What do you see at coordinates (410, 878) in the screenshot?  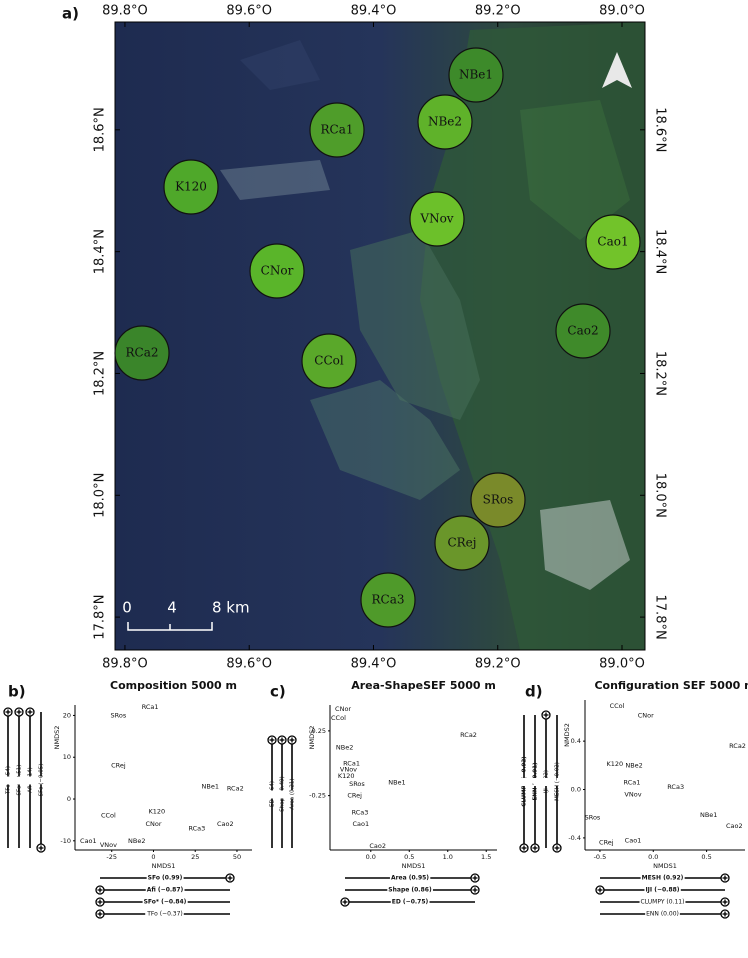 I see `vector-label: Area (0.95)` at bounding box center [410, 878].